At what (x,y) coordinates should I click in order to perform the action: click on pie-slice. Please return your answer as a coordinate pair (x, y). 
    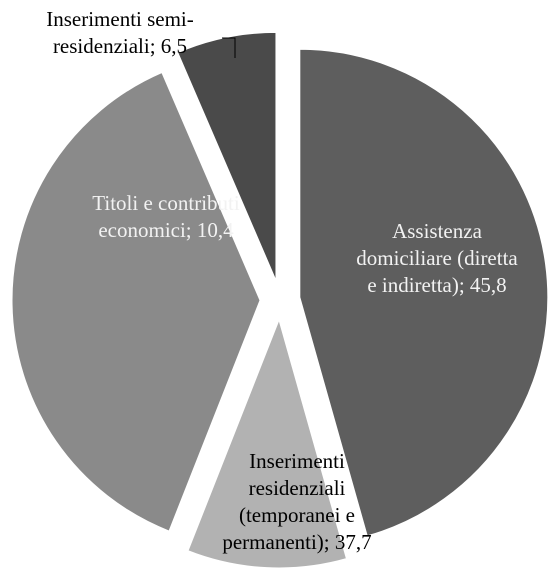
    Looking at the image, I should click on (267, 443).